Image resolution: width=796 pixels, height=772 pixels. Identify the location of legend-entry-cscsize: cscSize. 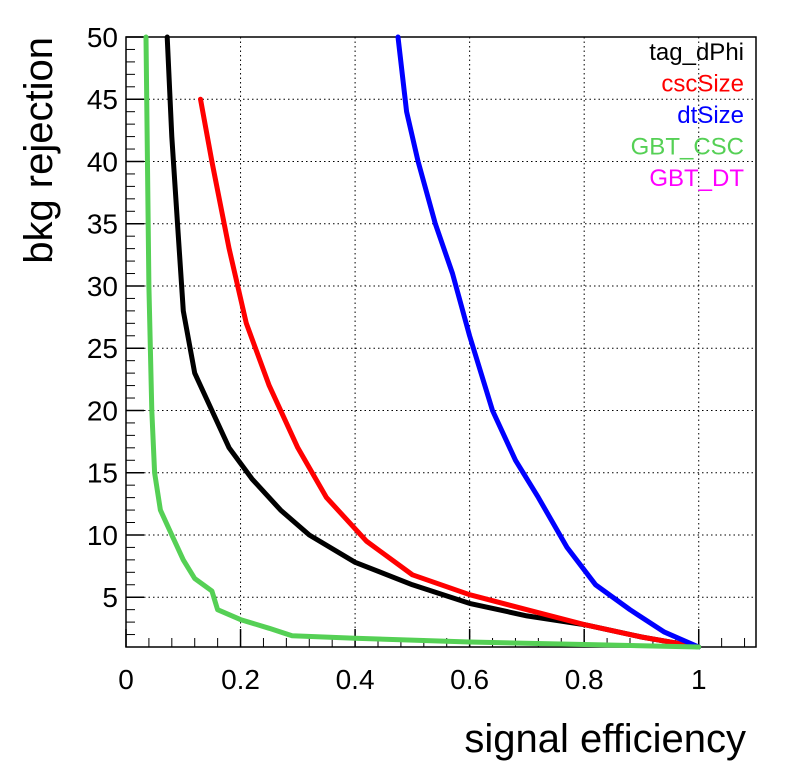
(702, 84).